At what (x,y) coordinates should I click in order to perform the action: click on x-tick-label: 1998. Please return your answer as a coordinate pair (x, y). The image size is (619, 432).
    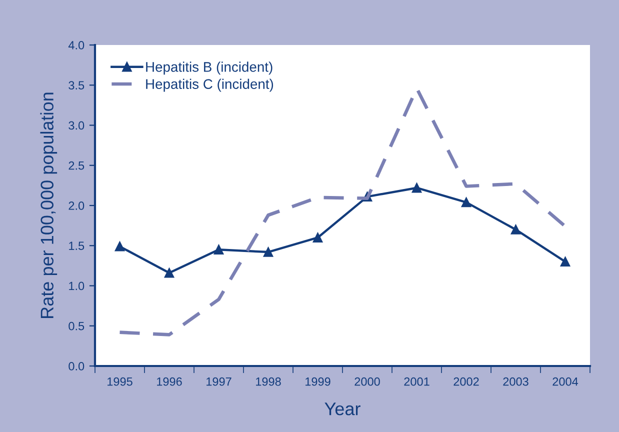
    Looking at the image, I should click on (268, 381).